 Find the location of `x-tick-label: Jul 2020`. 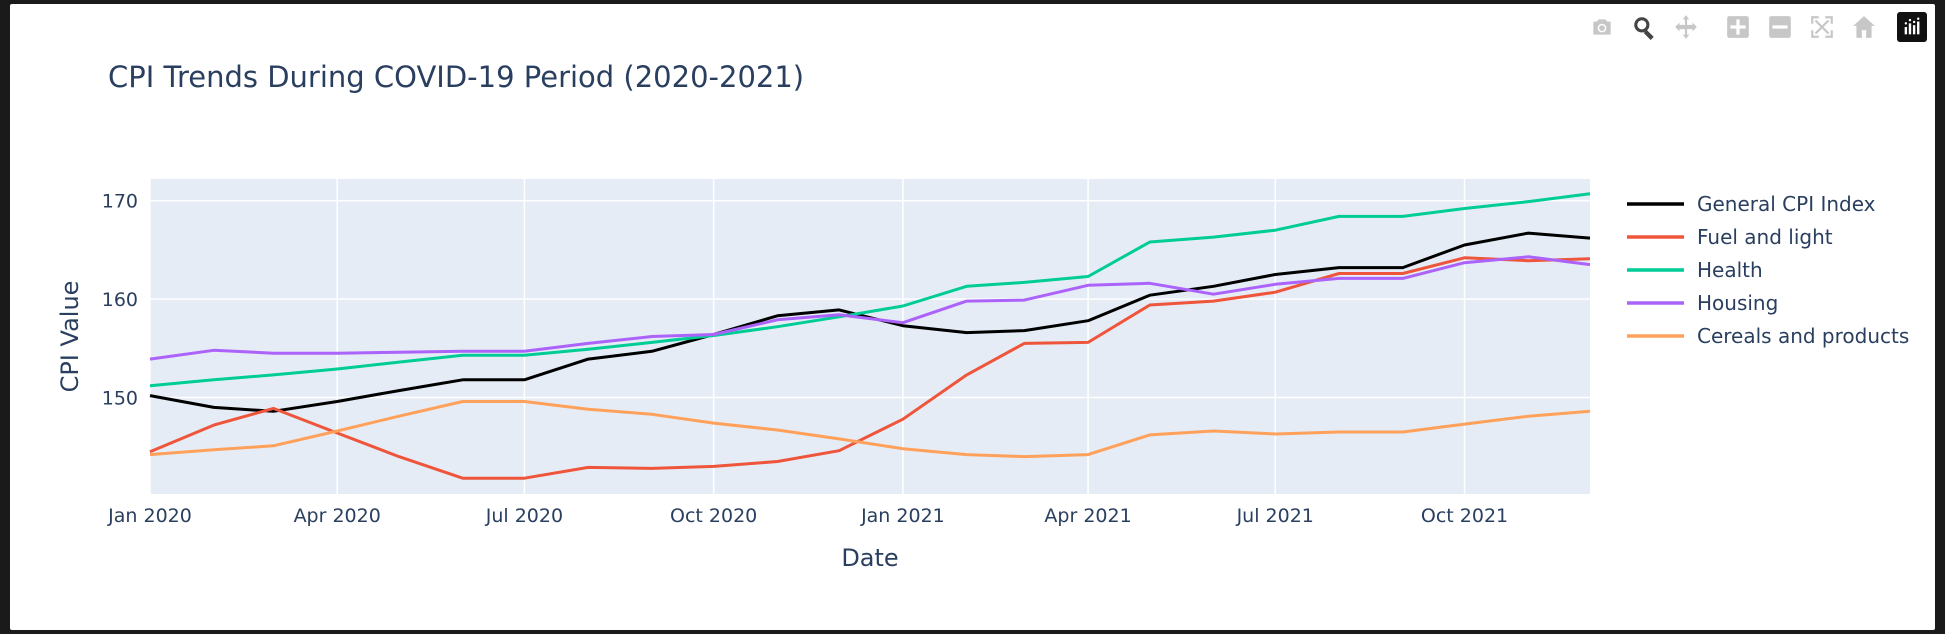

x-tick-label: Jul 2020 is located at coordinates (524, 516).